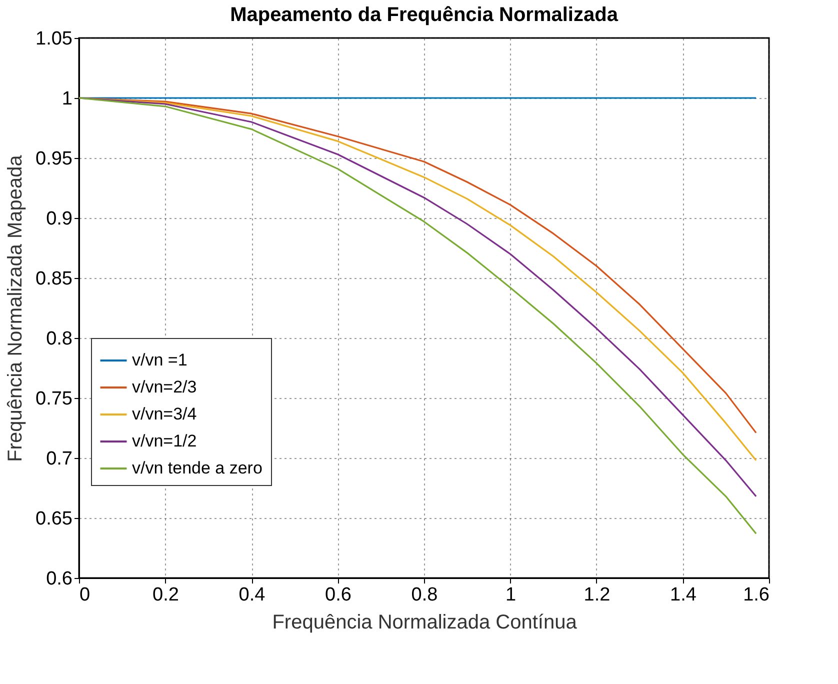 The image size is (838, 684). I want to click on legend-label: v/vn=2/3, so click(164, 387).